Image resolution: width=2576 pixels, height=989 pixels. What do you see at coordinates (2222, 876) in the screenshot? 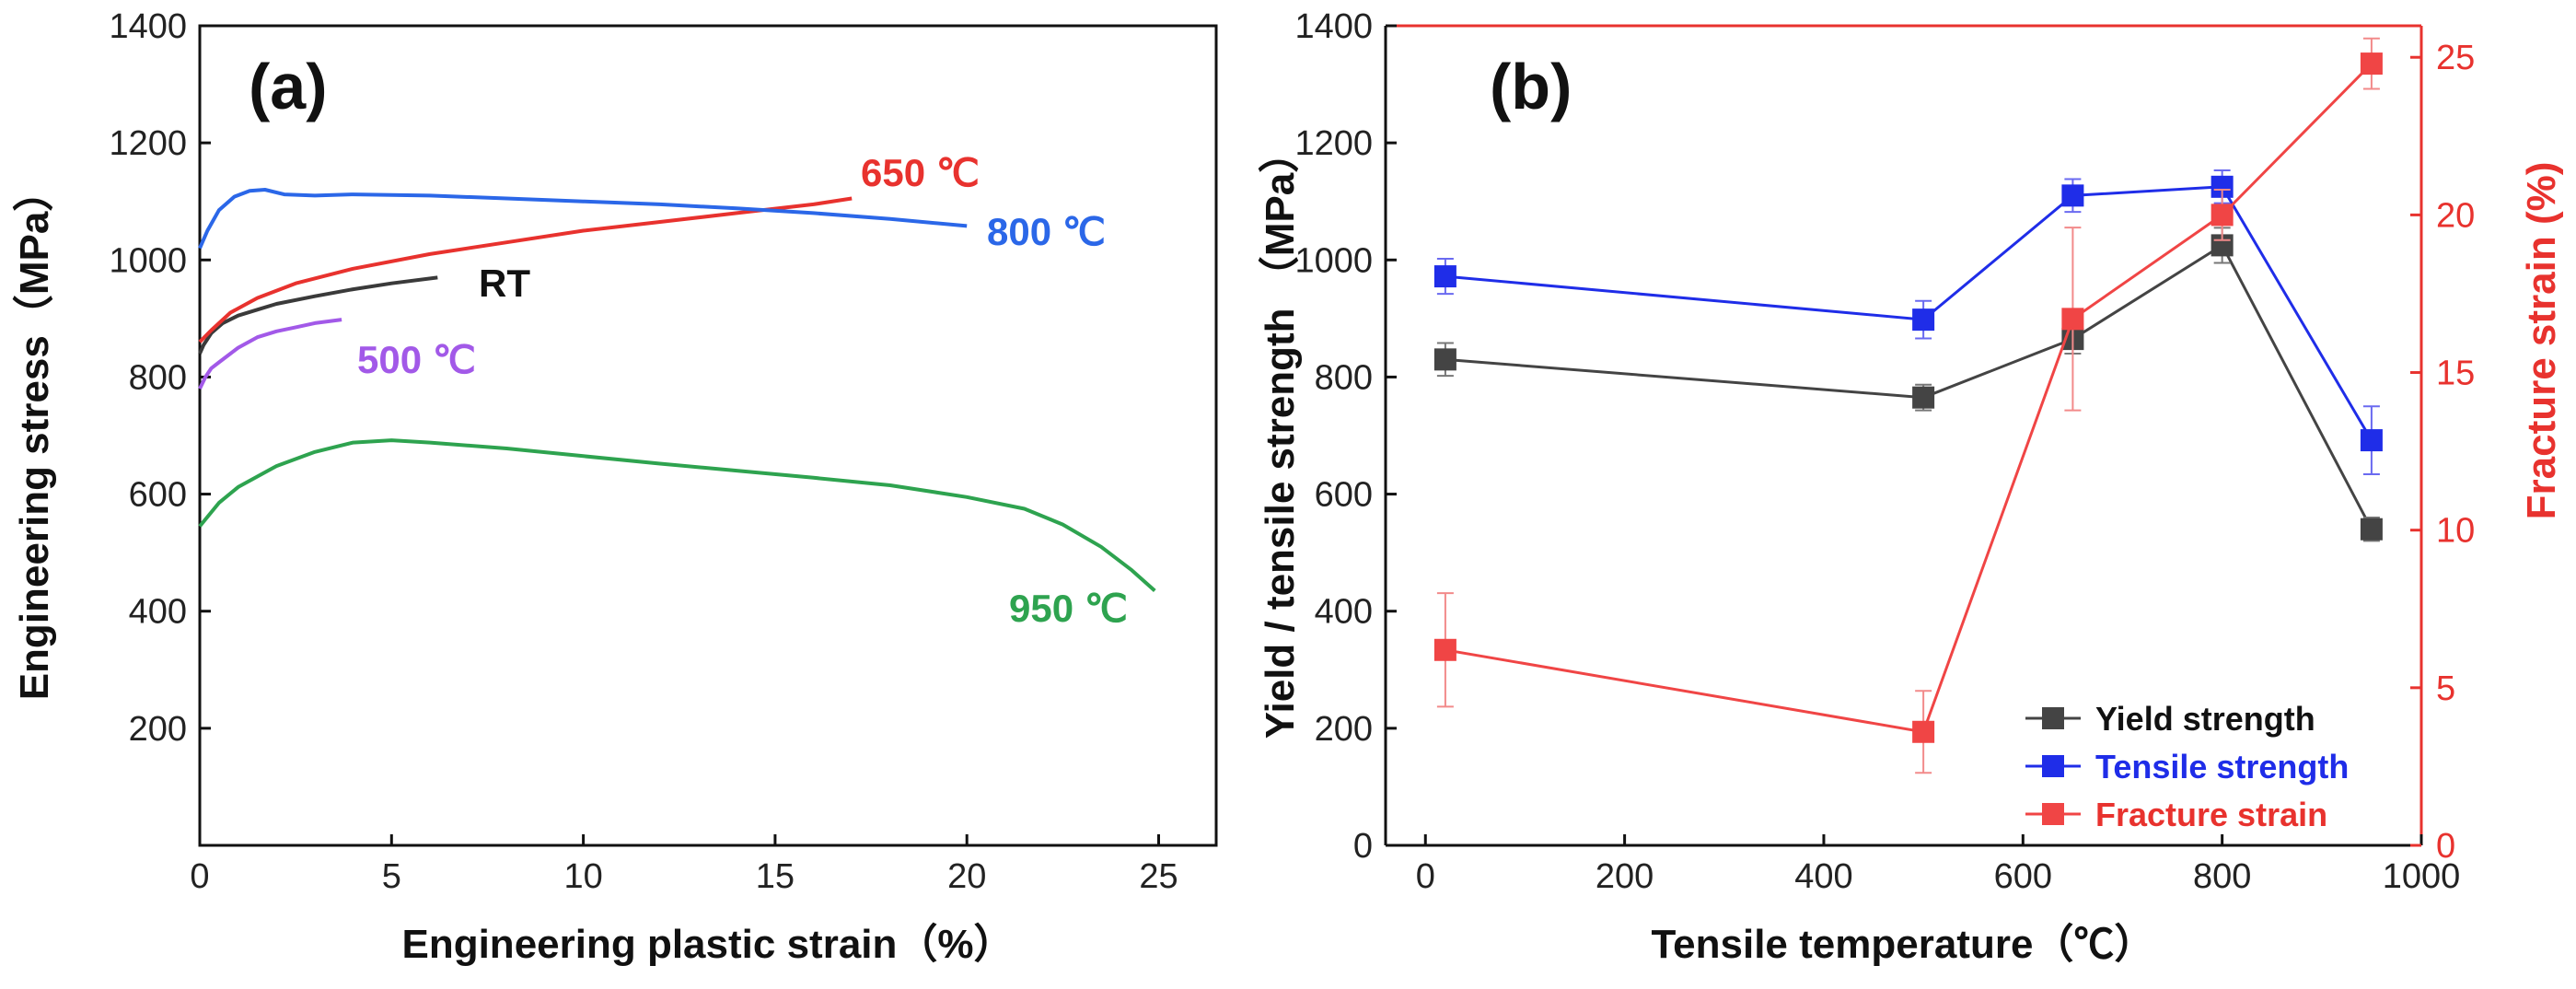
I see `panel-b-x-tick-label: 800` at bounding box center [2222, 876].